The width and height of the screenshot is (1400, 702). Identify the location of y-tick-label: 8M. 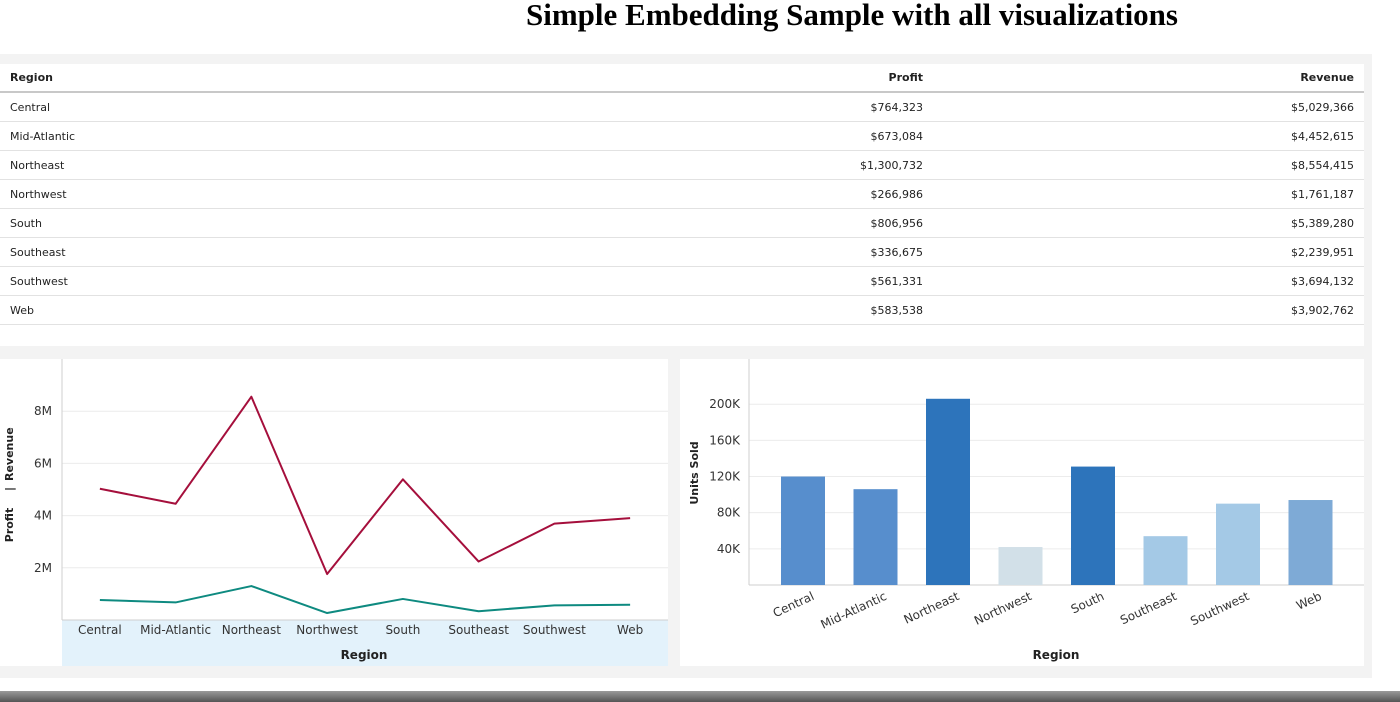
(43, 411).